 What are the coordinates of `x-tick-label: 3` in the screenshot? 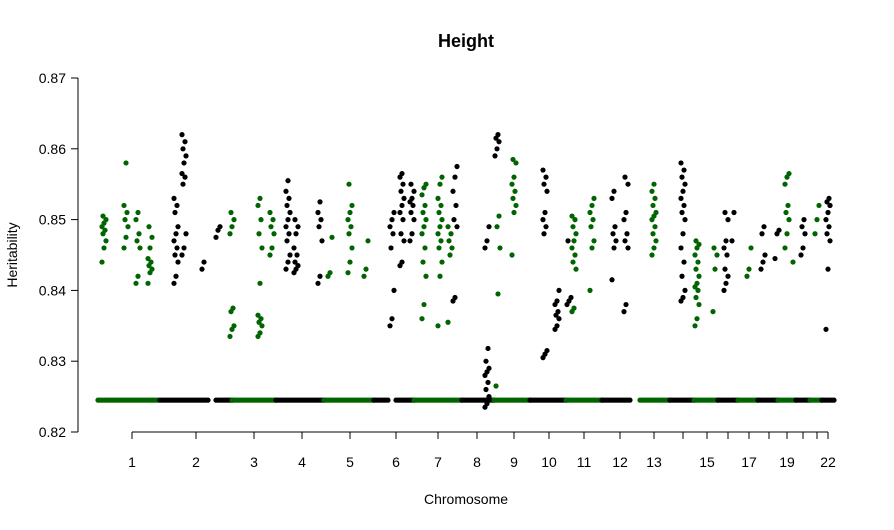 It's located at (254, 462).